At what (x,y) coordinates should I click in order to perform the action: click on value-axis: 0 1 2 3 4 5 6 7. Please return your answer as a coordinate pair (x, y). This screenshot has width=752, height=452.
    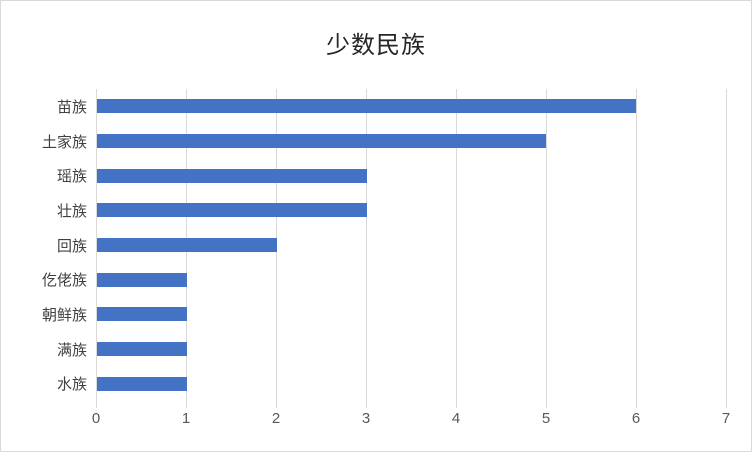
    Looking at the image, I should click on (411, 421).